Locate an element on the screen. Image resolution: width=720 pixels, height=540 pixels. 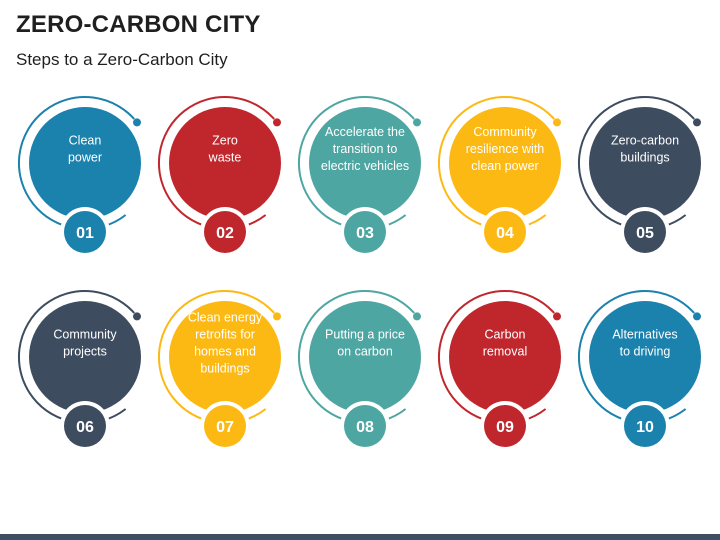
step-10: Alternatives to driving 10 is located at coordinates (639, 370).